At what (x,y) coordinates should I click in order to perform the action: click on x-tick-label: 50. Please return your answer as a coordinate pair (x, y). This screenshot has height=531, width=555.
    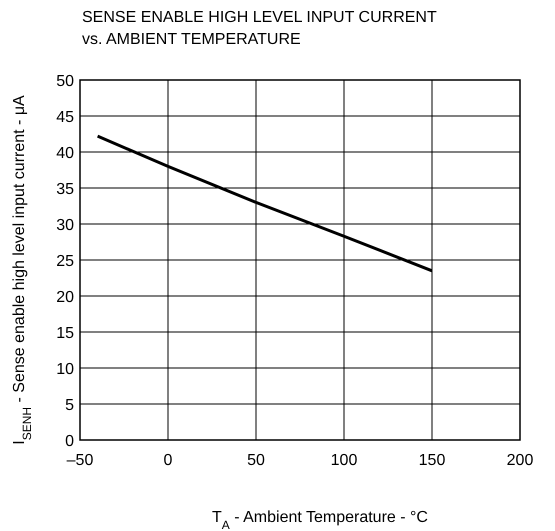
    Looking at the image, I should click on (256, 460).